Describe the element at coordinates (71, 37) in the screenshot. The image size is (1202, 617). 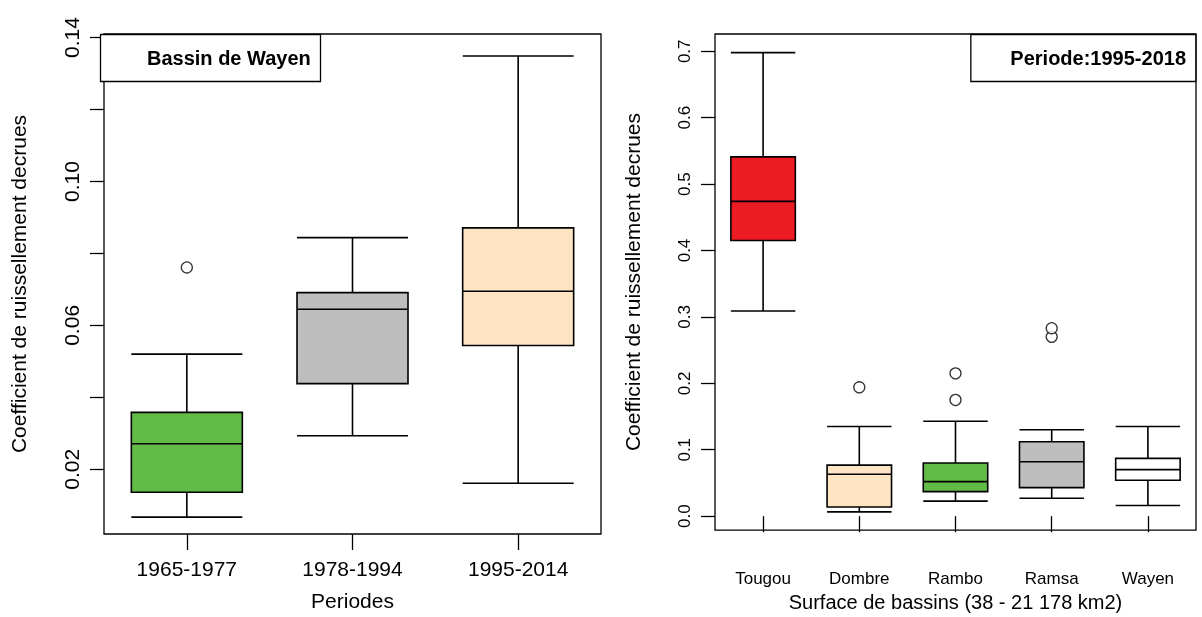
I see `y-tick-label: 0.14` at that location.